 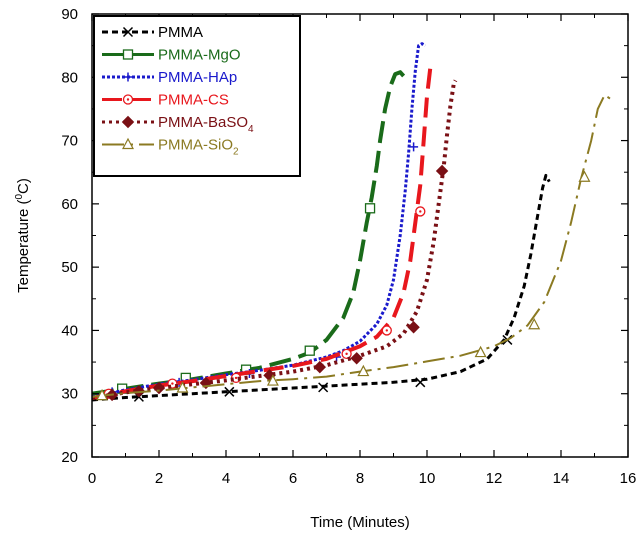 I want to click on legend-item-4: PMMA-BaSO4, so click(x=178, y=124).